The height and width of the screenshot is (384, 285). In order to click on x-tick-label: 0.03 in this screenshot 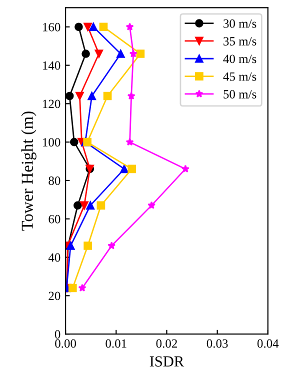, I will do `click(217, 343)`.